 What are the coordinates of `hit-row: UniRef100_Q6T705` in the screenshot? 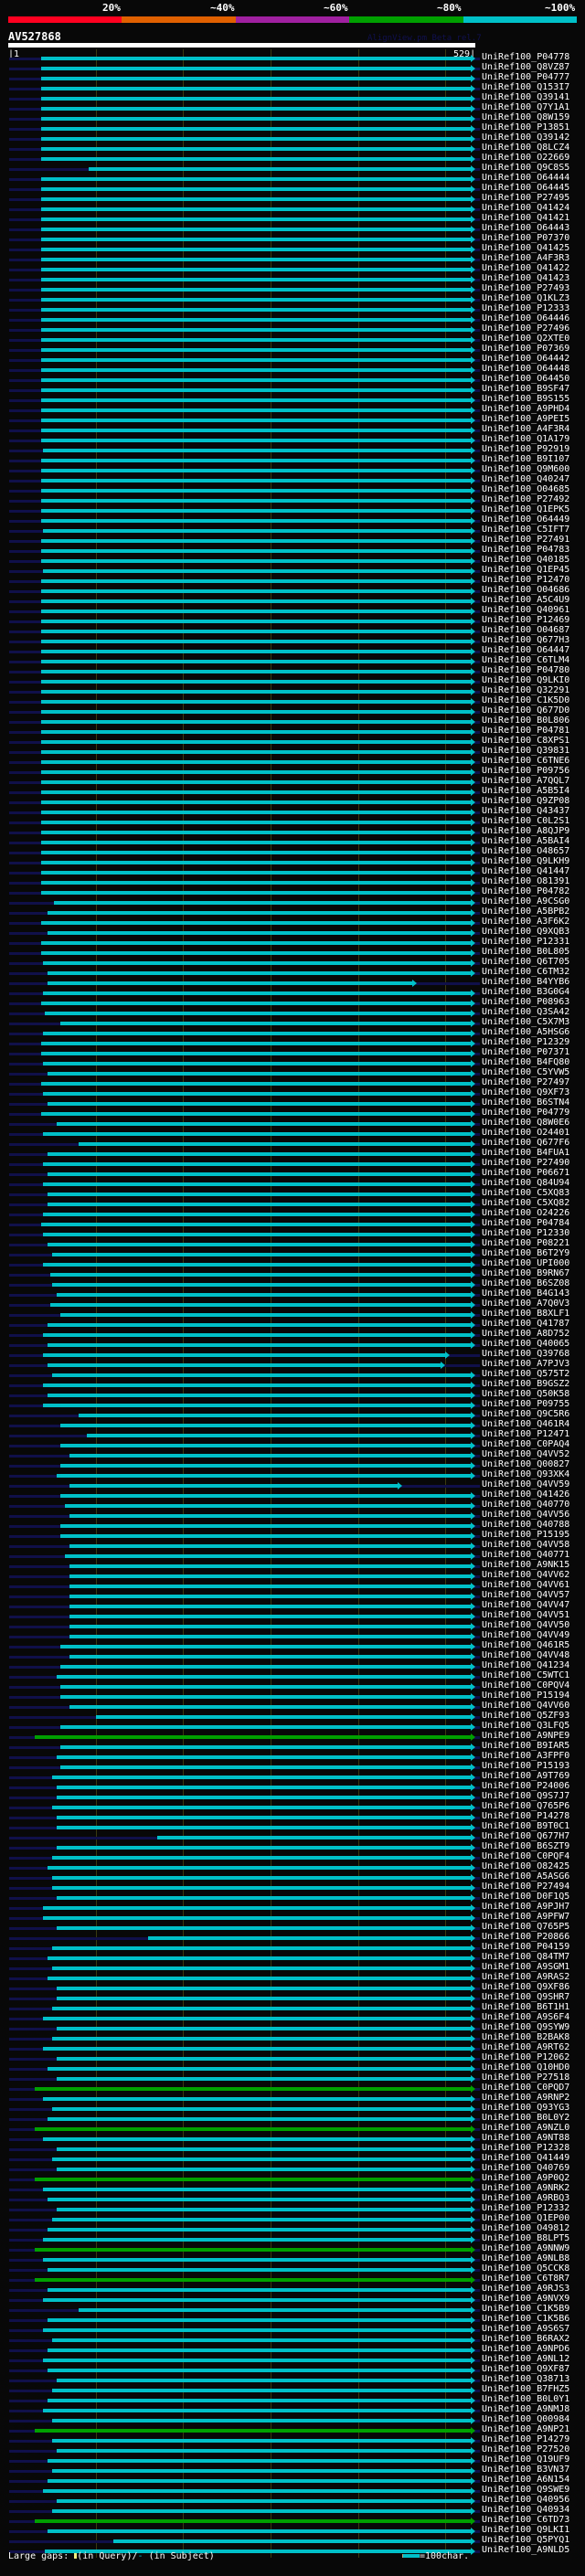 It's located at (293, 963).